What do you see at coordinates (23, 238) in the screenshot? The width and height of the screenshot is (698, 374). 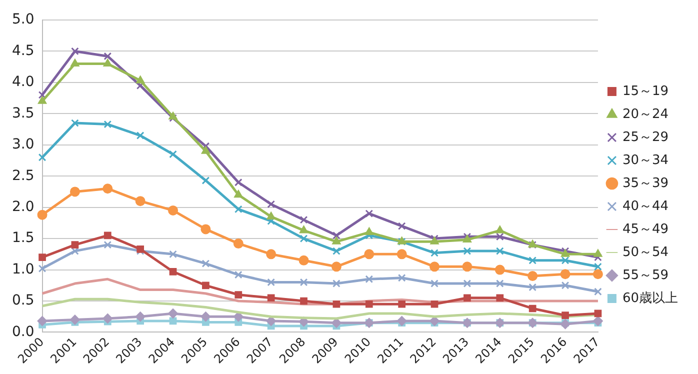 I see `y-tick-label: 1.5` at bounding box center [23, 238].